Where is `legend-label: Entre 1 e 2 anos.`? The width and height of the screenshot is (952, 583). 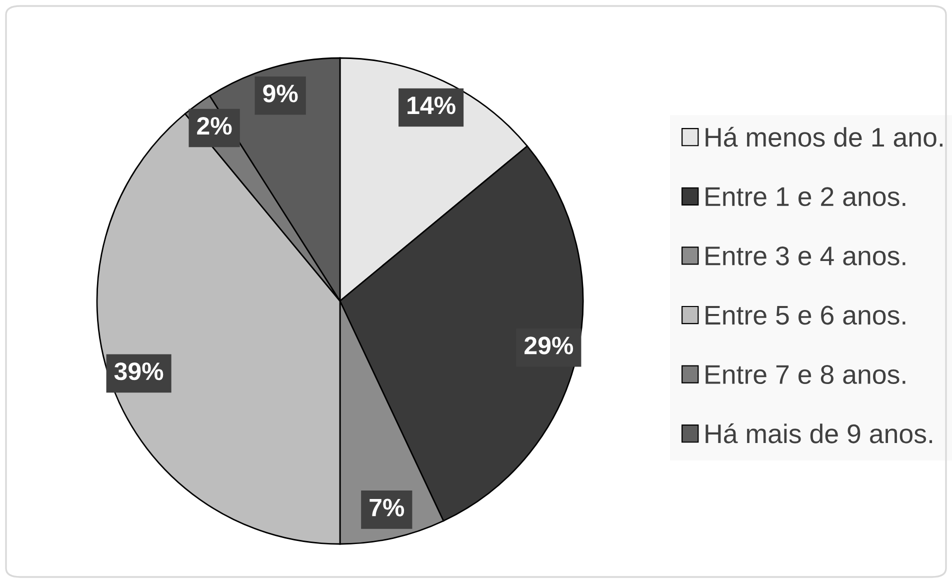 legend-label: Entre 1 e 2 anos. is located at coordinates (806, 196).